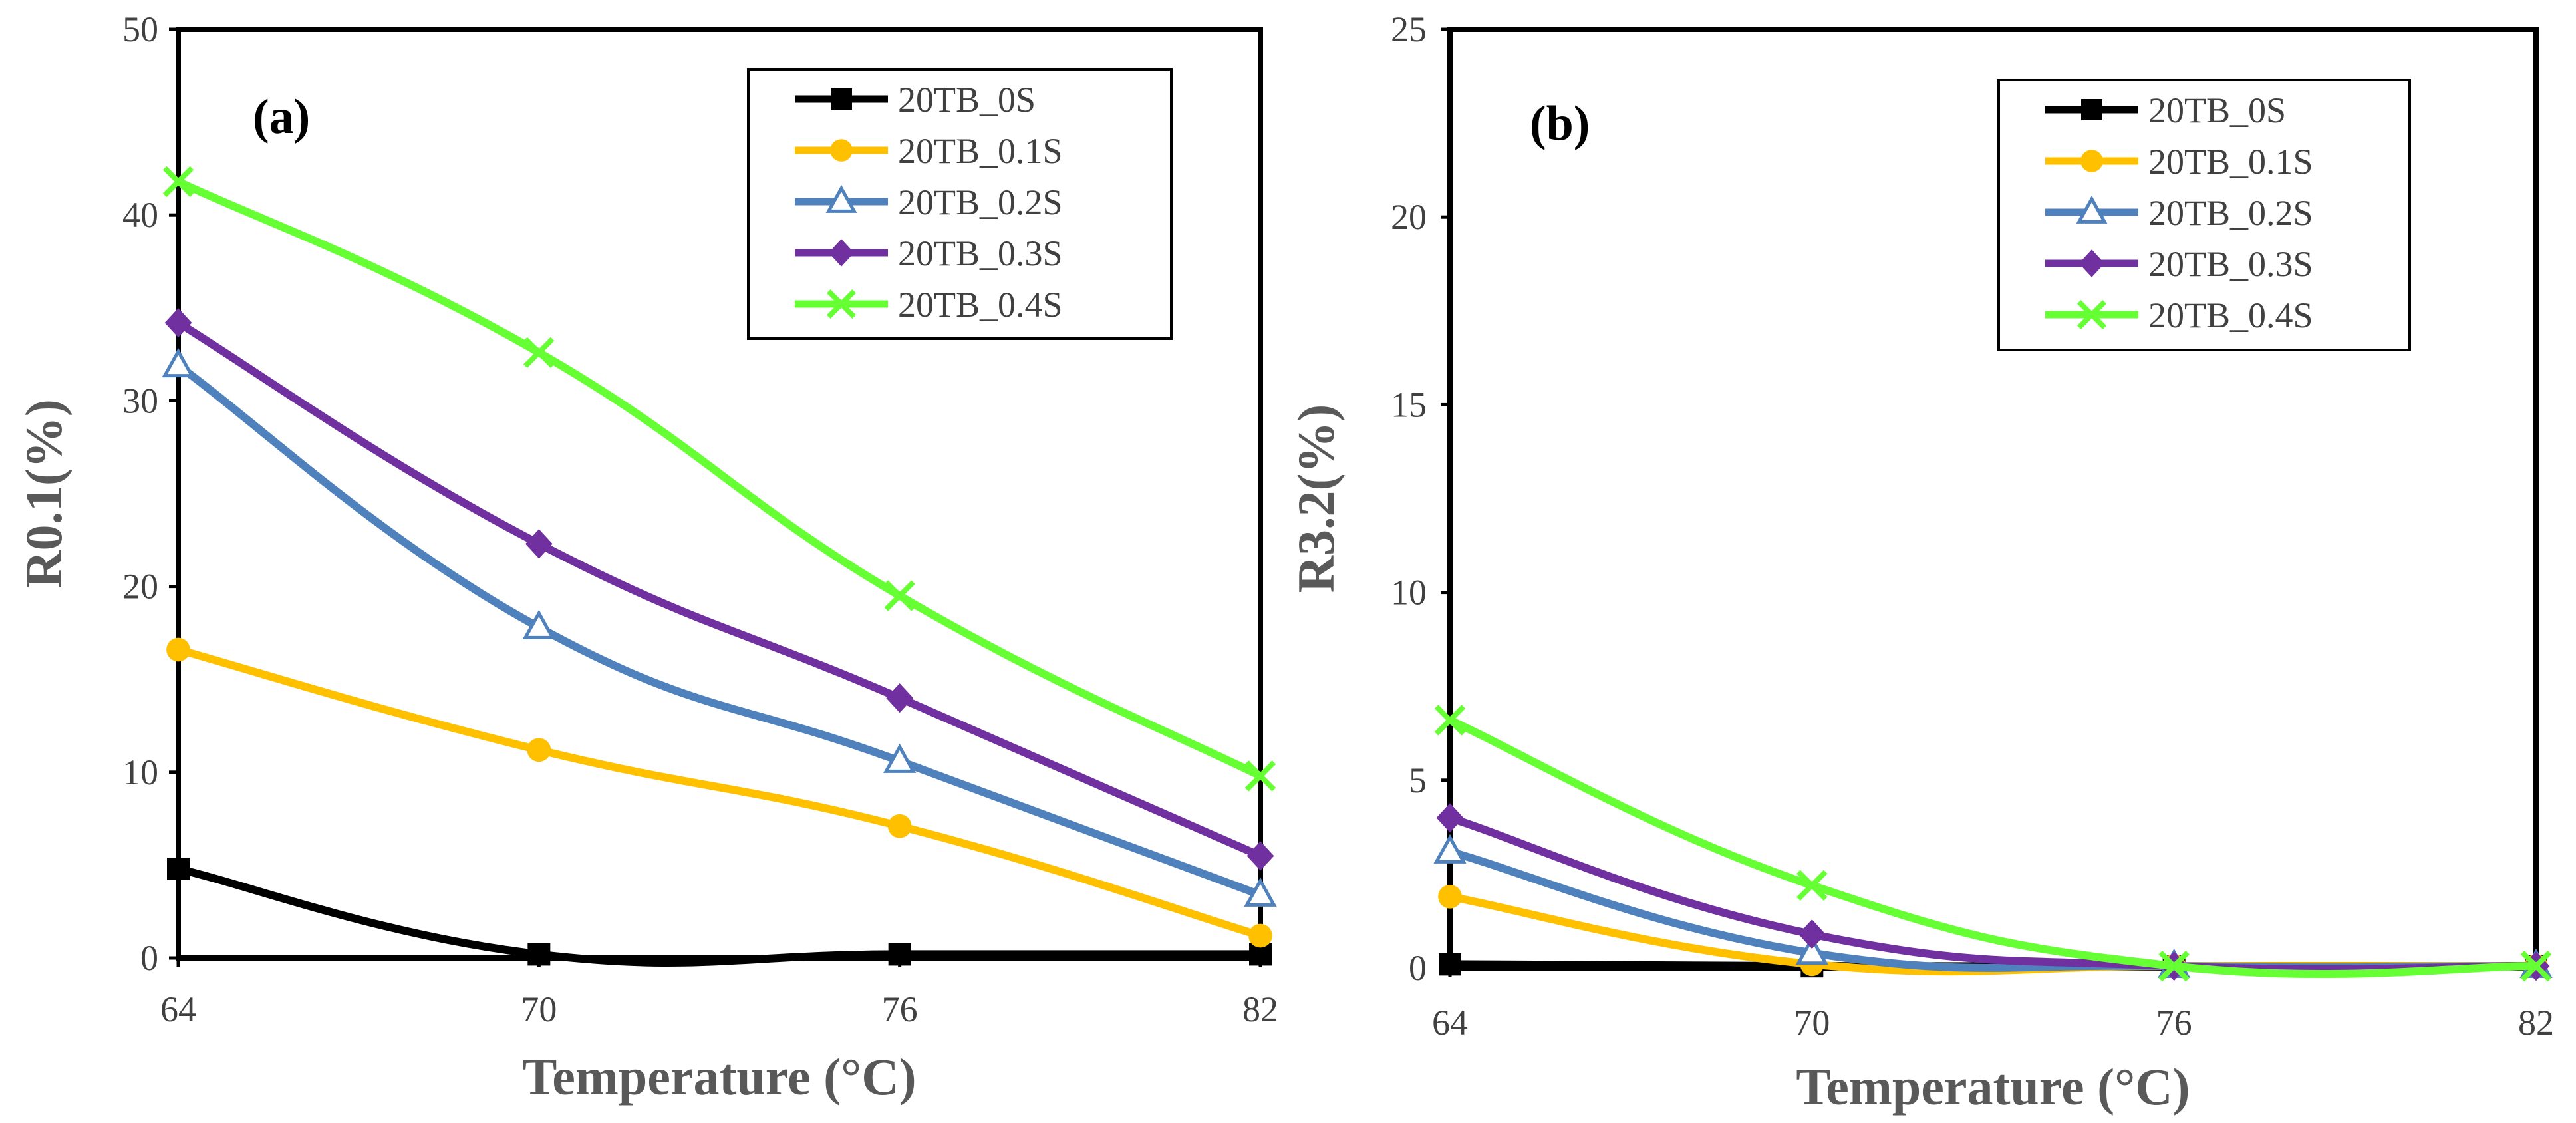  What do you see at coordinates (1409, 405) in the screenshot?
I see `y-tick-label: 15` at bounding box center [1409, 405].